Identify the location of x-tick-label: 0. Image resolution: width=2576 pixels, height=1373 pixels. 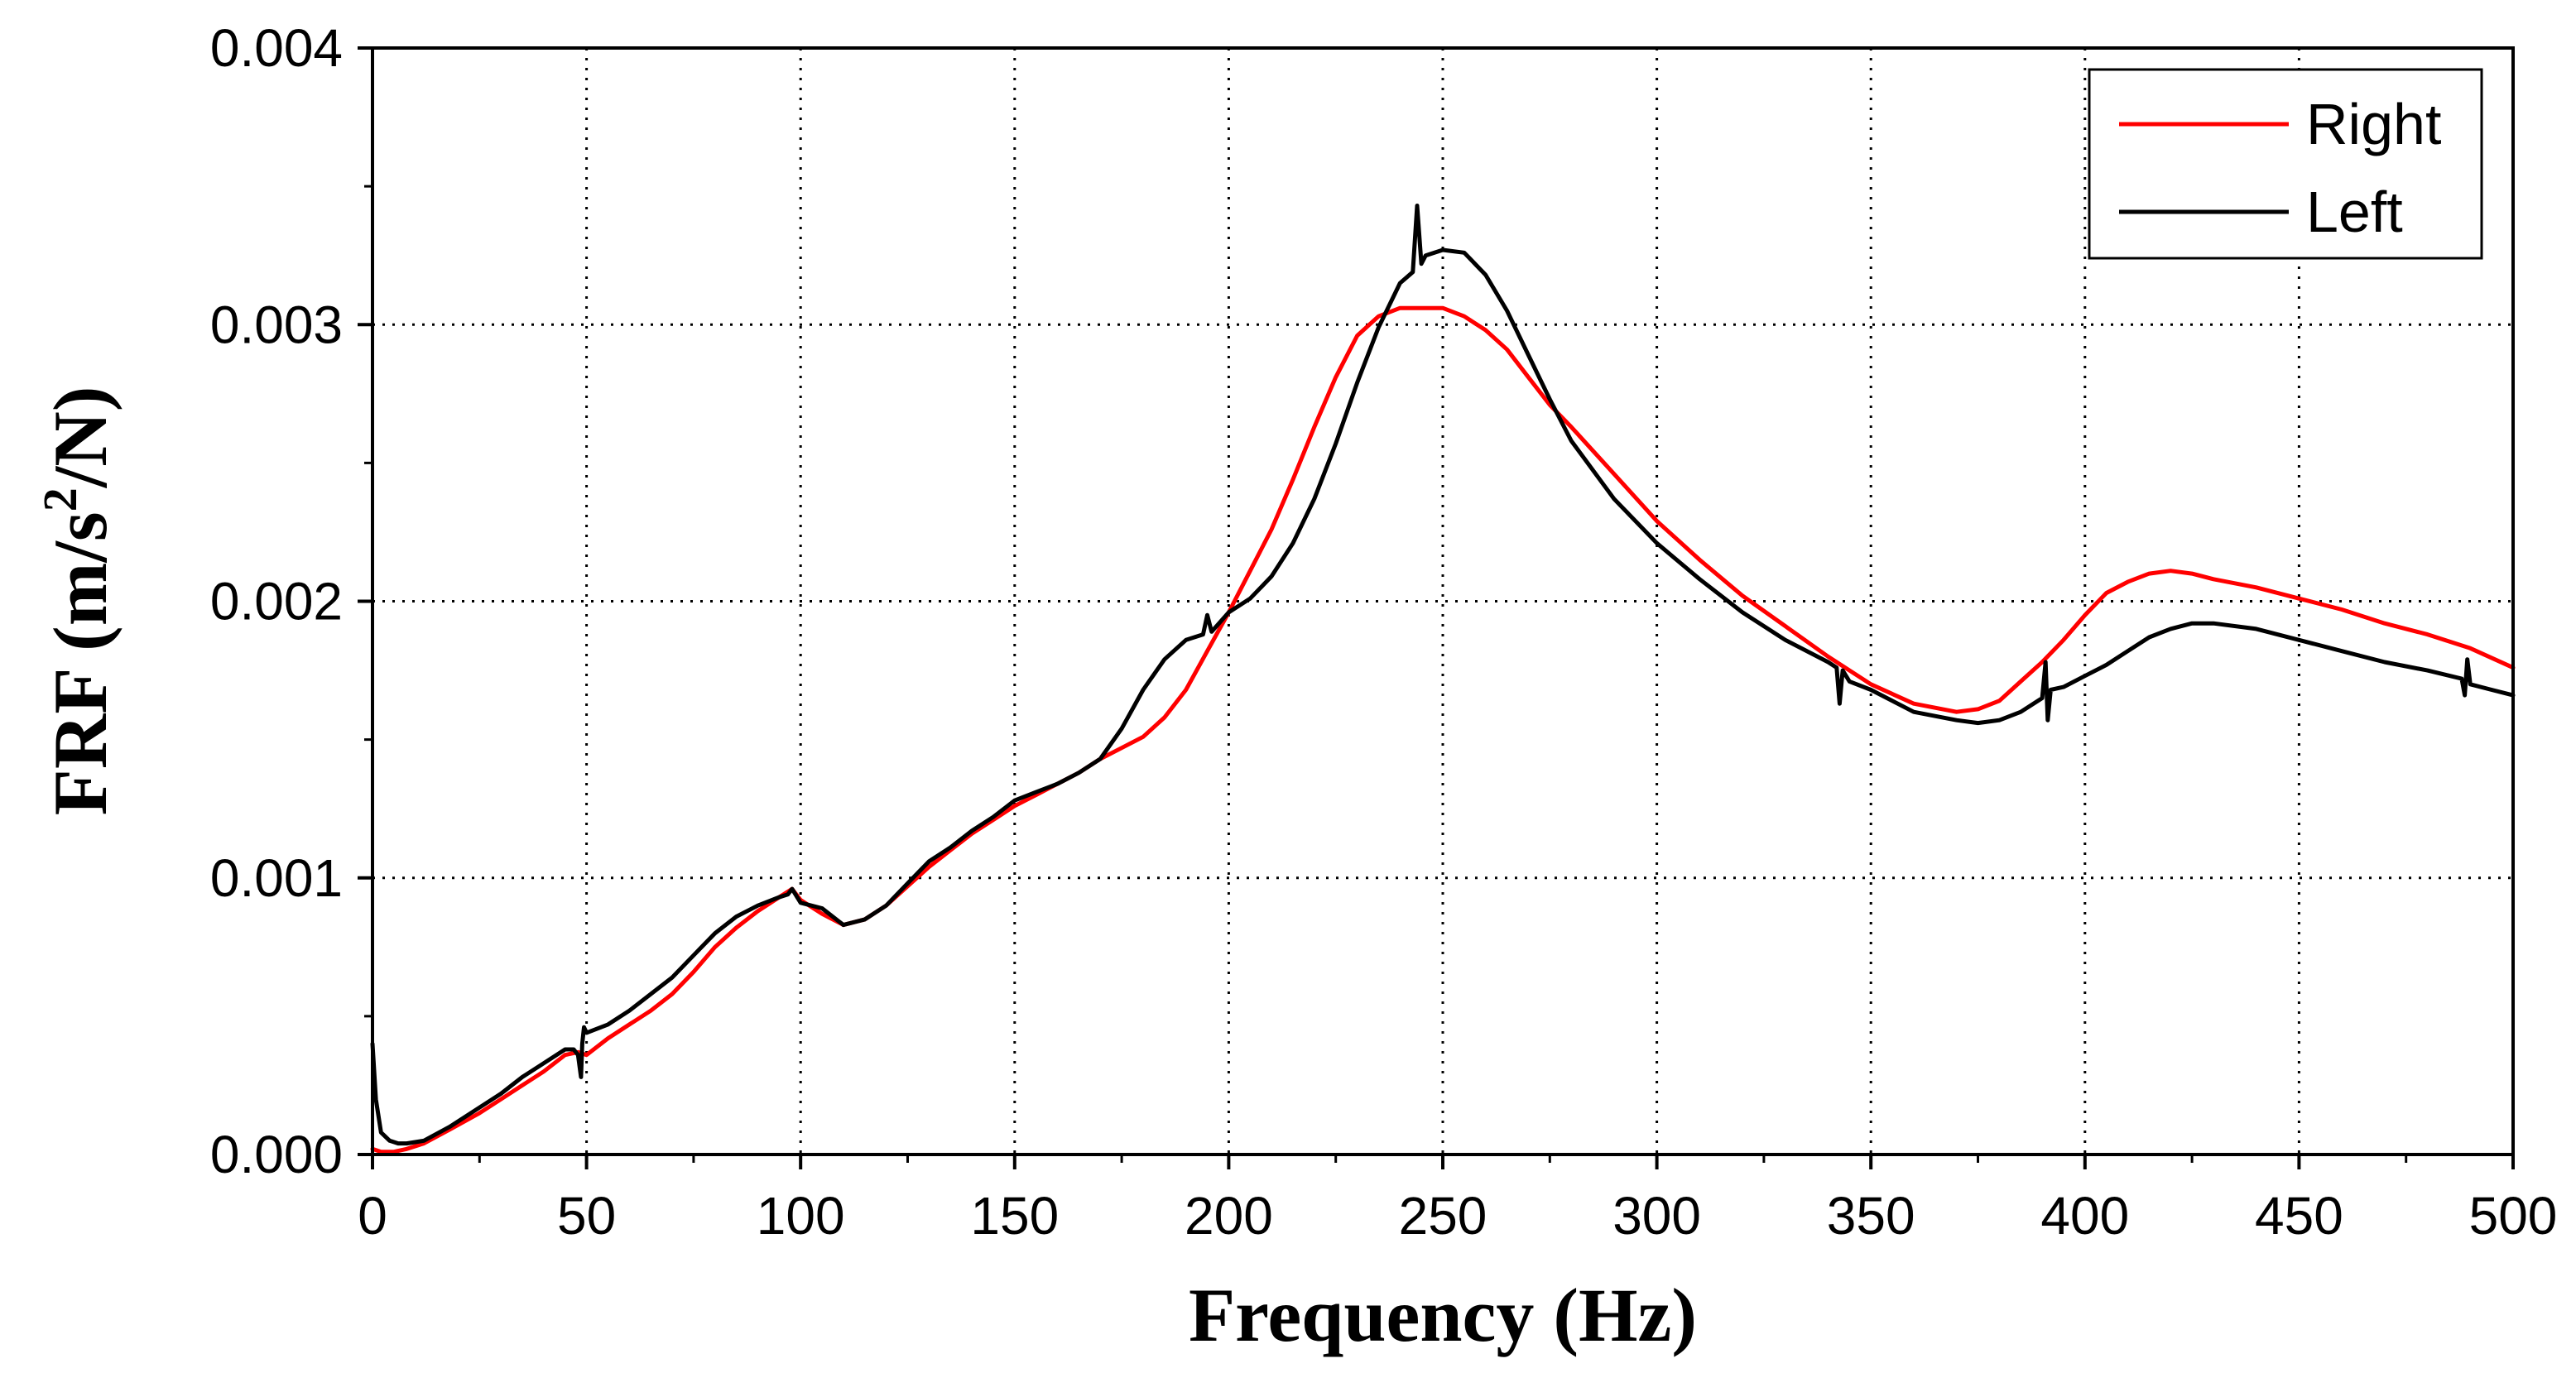
(372, 1216).